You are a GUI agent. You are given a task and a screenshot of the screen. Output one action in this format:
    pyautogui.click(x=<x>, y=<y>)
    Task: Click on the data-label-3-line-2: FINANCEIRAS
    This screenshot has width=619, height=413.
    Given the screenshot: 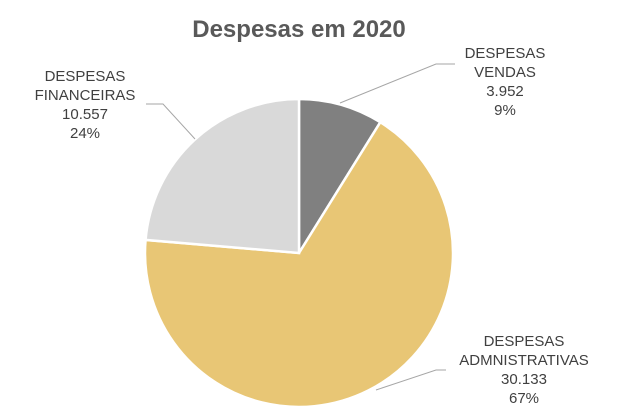 What is the action you would take?
    pyautogui.click(x=85, y=95)
    